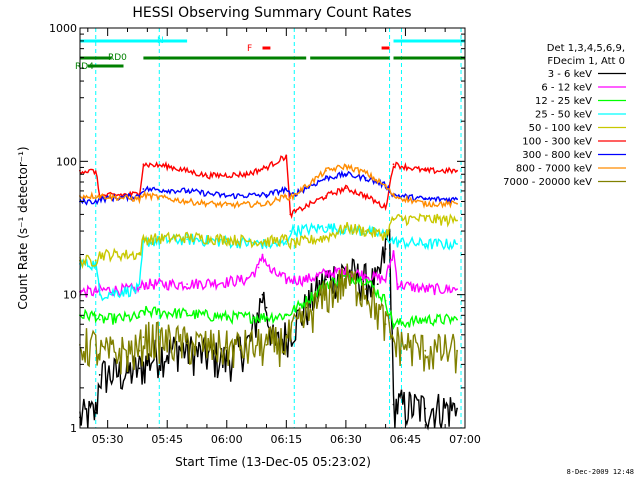 The width and height of the screenshot is (640, 485). I want to click on flag-label-rd4: RD4, so click(84, 67).